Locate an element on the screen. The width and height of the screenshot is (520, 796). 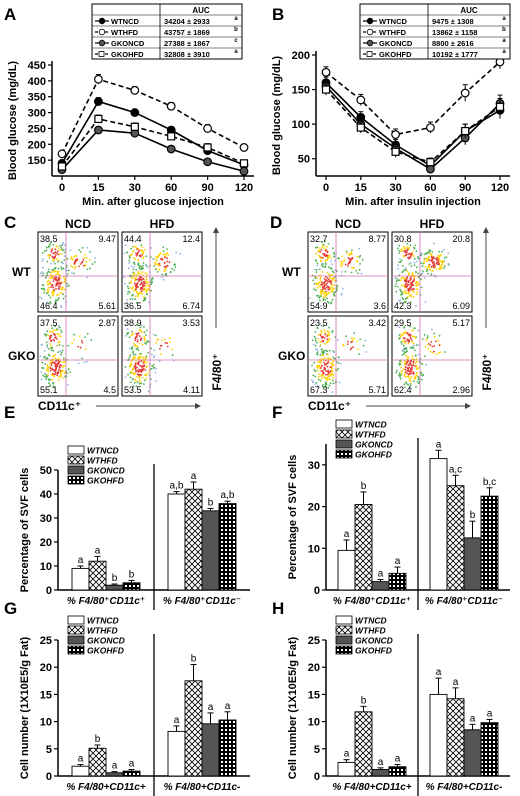
quadrant-ur-value: 9.47 is located at coordinates (107, 239).